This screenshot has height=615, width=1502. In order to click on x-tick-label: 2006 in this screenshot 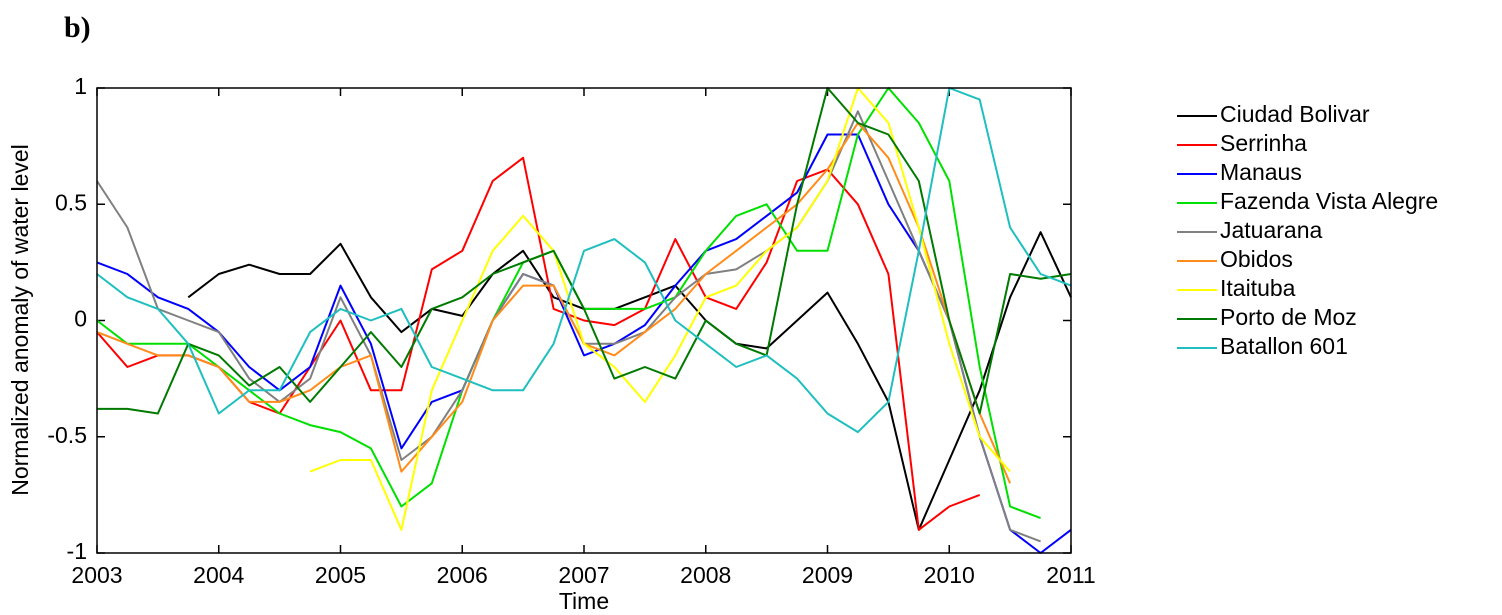, I will do `click(462, 575)`.